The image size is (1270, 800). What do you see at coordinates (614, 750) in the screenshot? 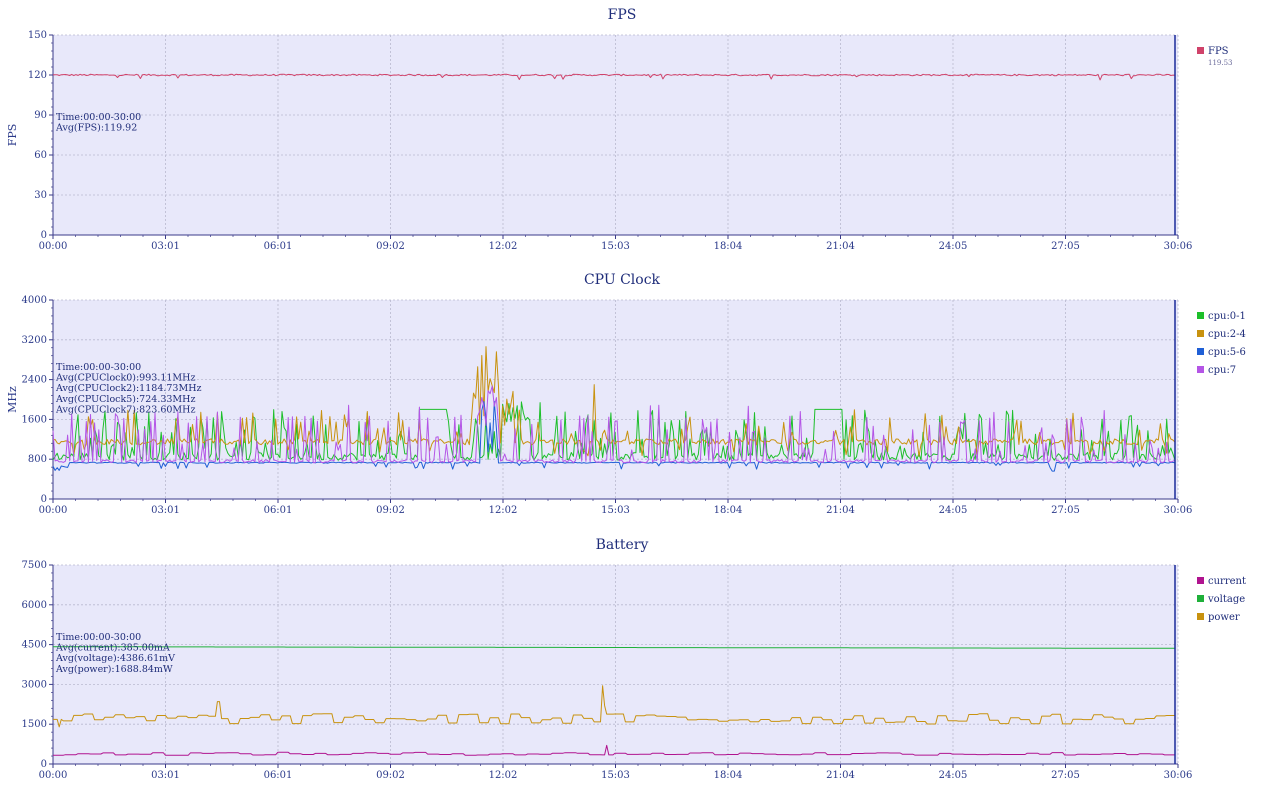
I see `series-line-current` at bounding box center [614, 750].